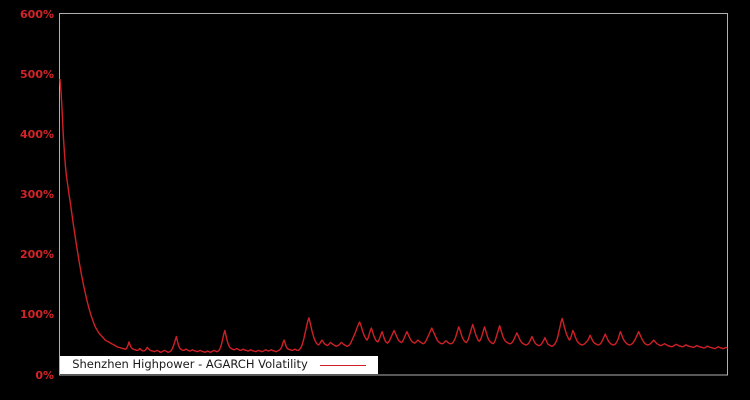  What do you see at coordinates (37, 74) in the screenshot?
I see `ytick-label-500: 500%` at bounding box center [37, 74].